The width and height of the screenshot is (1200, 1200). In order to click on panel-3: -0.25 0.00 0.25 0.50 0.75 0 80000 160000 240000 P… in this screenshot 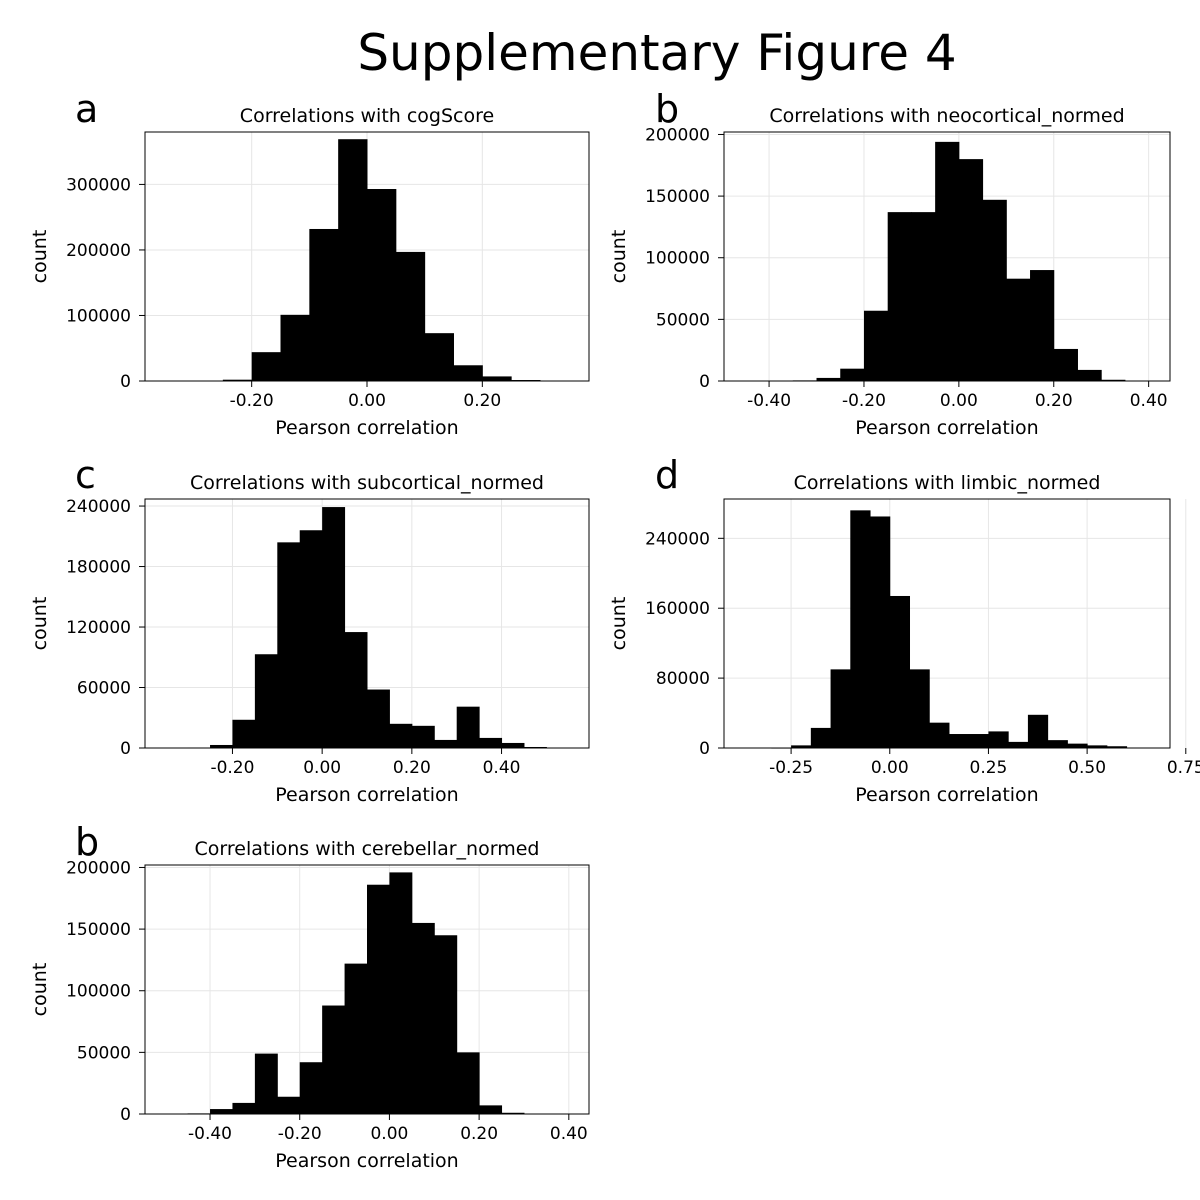, I will do `click(904, 629)`.